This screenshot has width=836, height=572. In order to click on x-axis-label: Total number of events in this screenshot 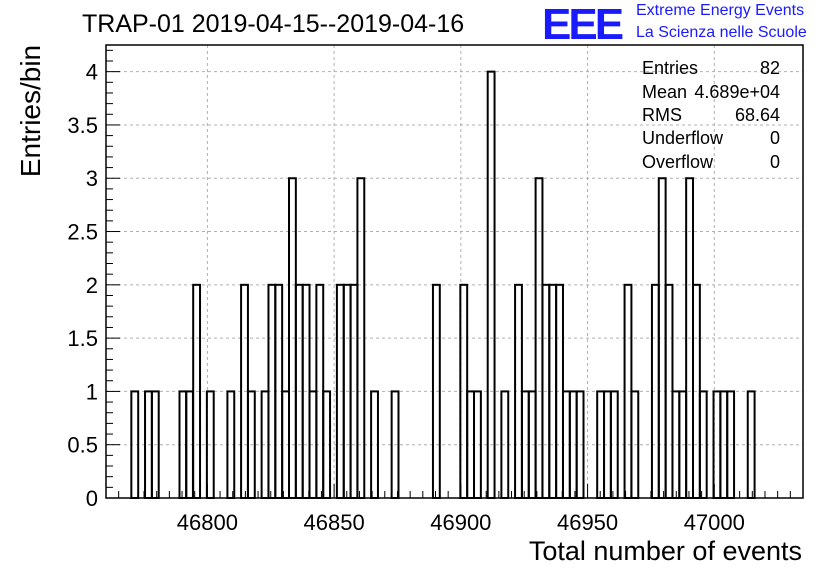, I will do `click(665, 551)`.